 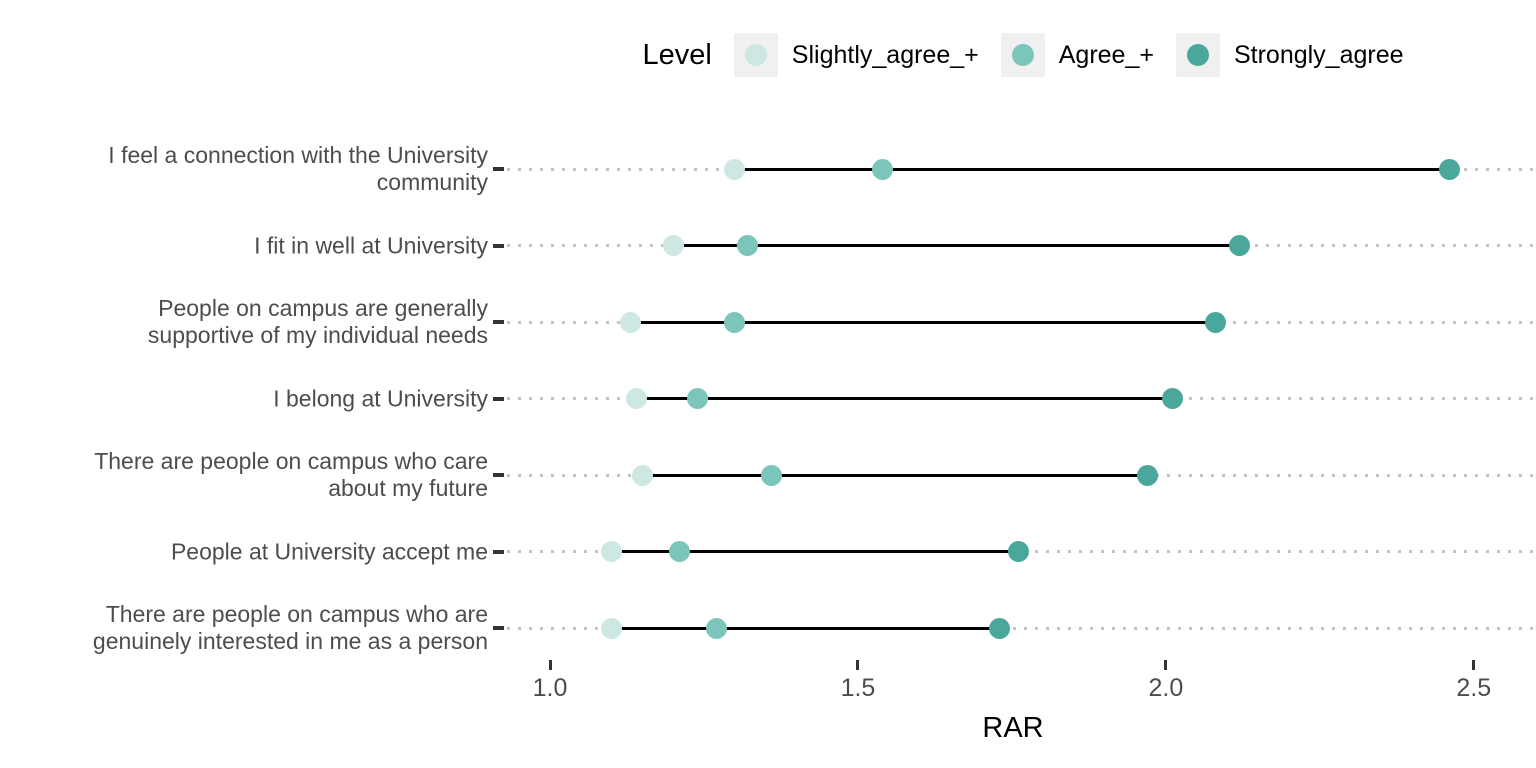 I want to click on legend-items: Slightly_agree_+ Agree_+ Strongly_agree, so click(x=1068, y=55).